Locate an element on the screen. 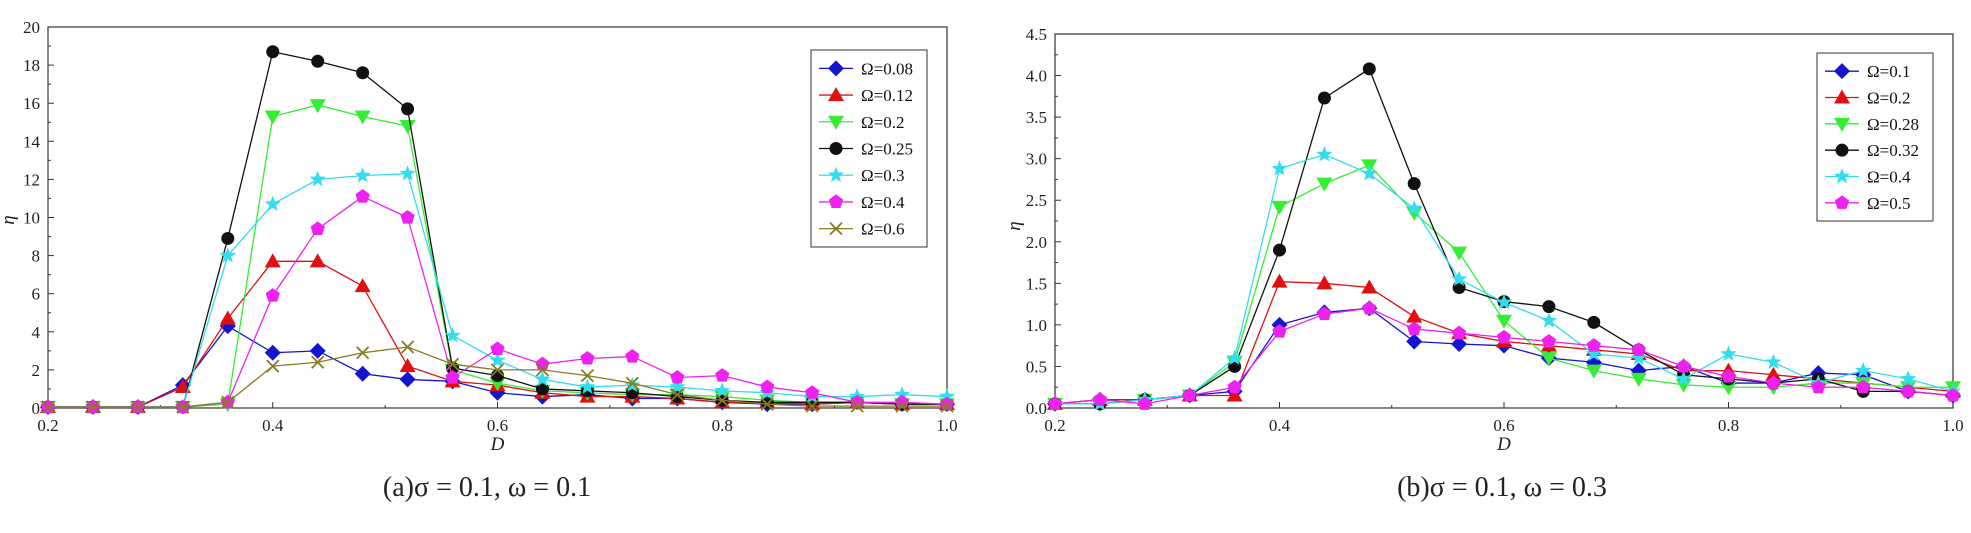  legend-label: Ω=0.3 is located at coordinates (882, 175).